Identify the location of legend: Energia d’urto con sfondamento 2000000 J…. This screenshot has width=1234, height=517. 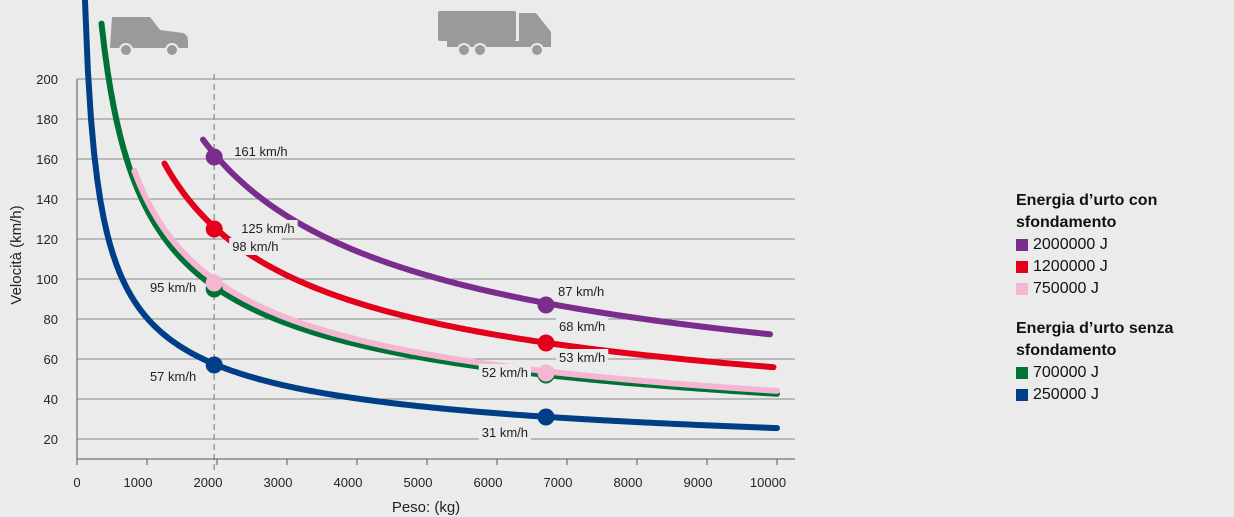
(1125, 307).